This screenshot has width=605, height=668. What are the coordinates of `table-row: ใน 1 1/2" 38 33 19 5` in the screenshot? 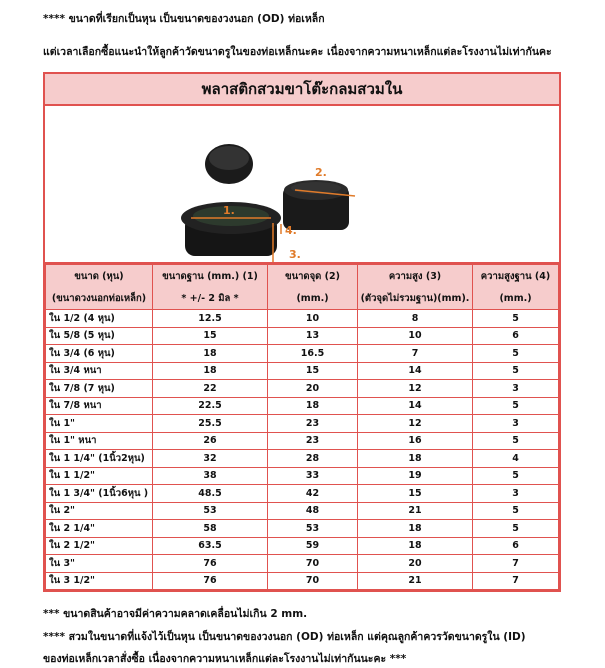 It's located at (302, 475).